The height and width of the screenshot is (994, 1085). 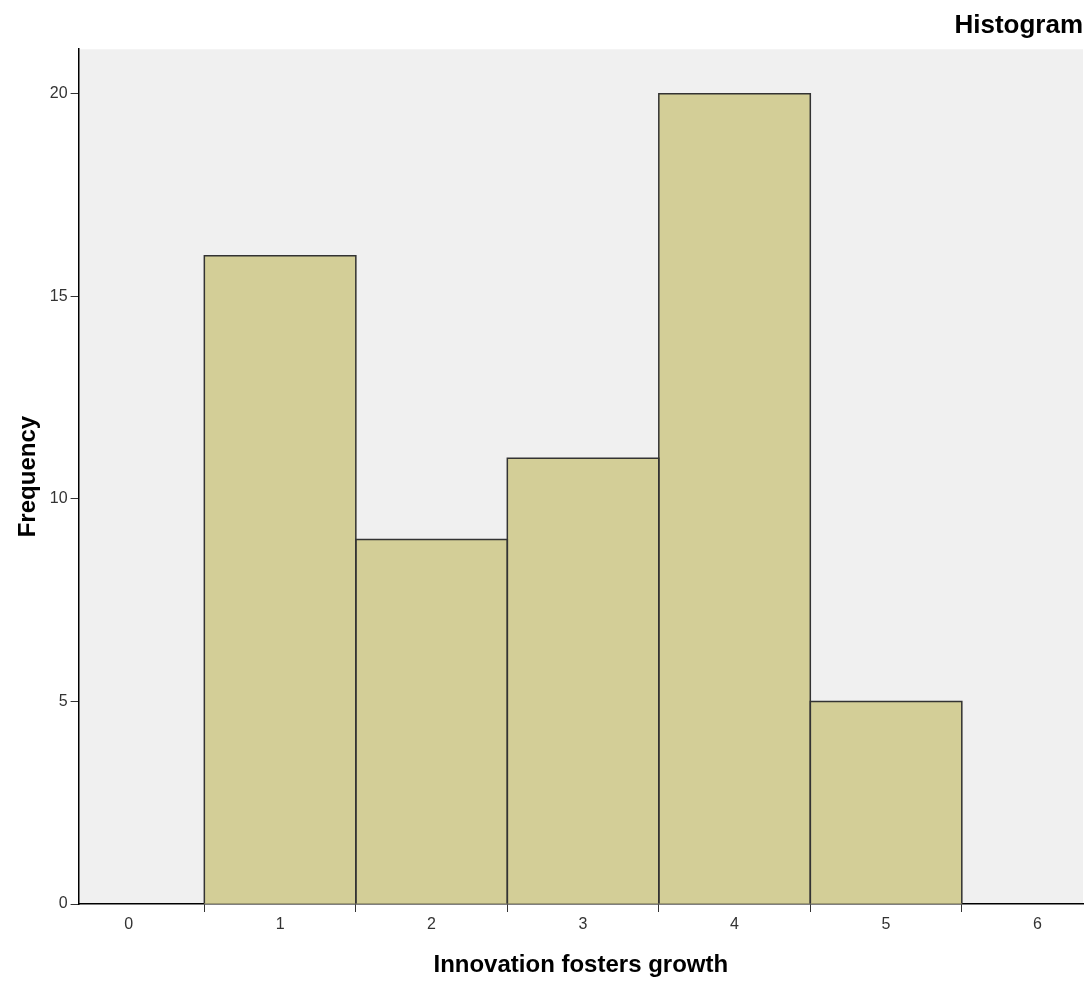 What do you see at coordinates (58, 295) in the screenshot?
I see `y-tick-label: 15` at bounding box center [58, 295].